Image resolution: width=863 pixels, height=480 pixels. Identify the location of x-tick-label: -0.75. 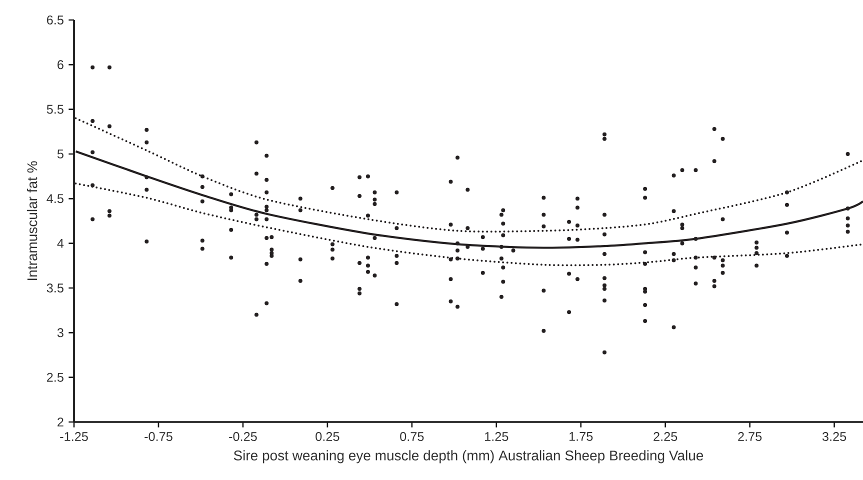
(158, 437).